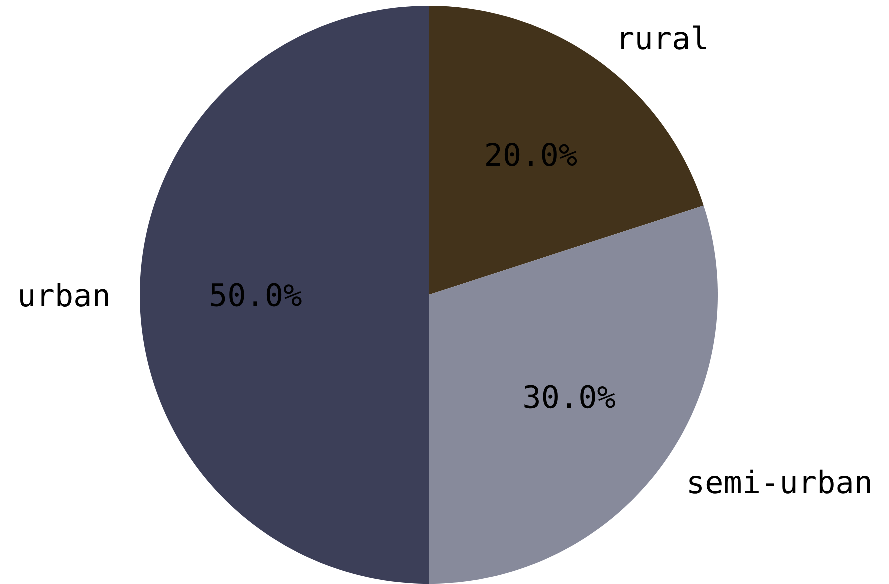  What do you see at coordinates (64, 295) in the screenshot?
I see `slice-label: urban` at bounding box center [64, 295].